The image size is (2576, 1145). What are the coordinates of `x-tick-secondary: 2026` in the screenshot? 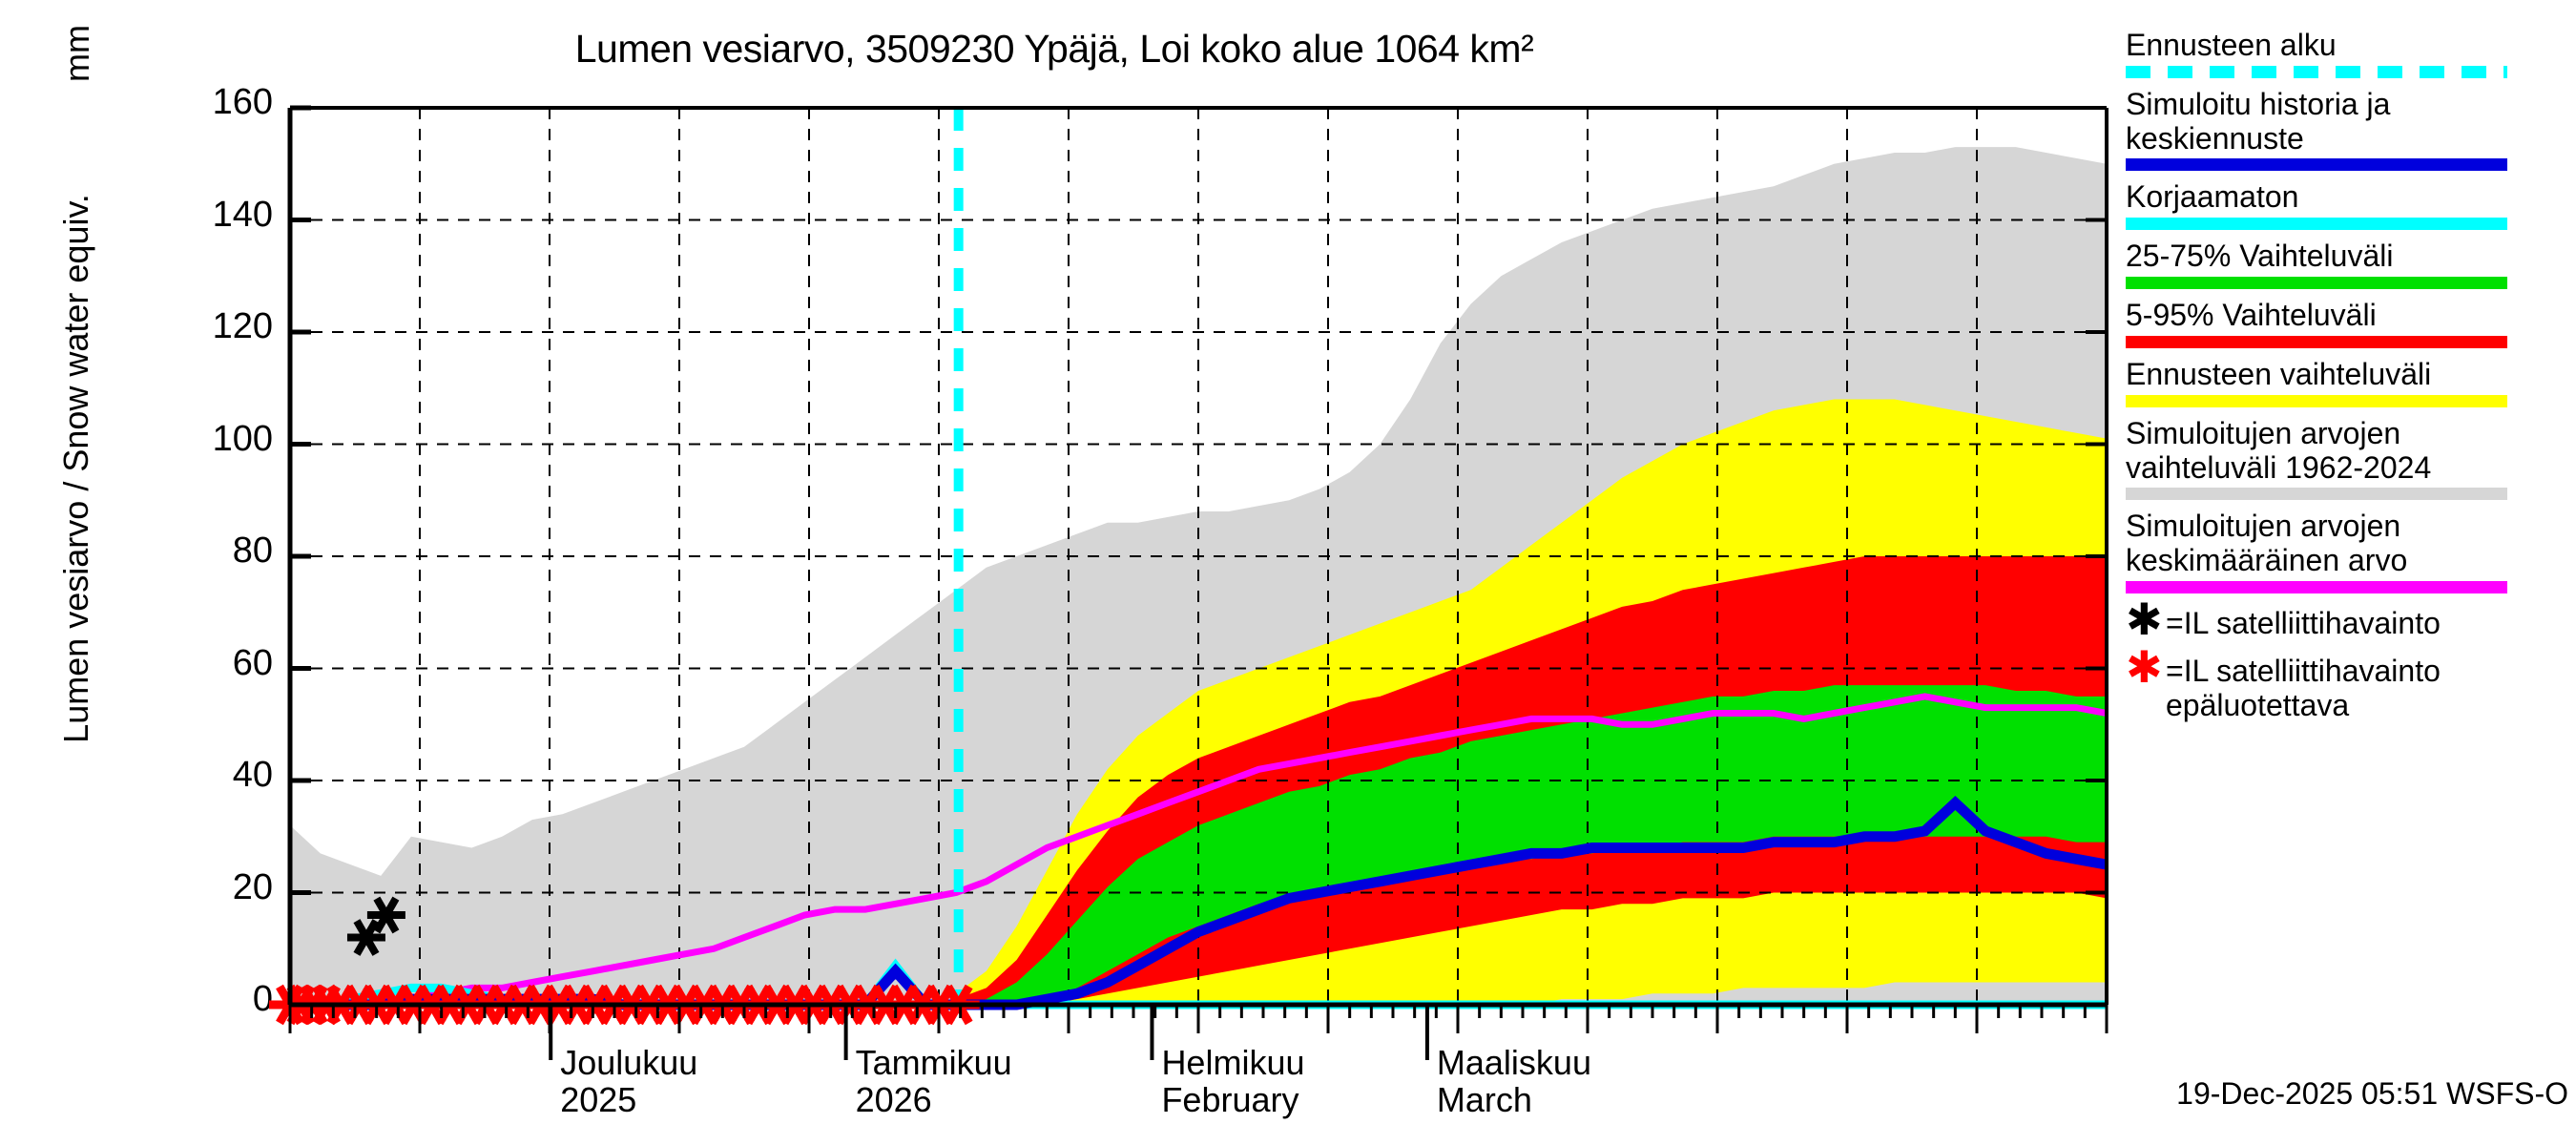 It's located at (893, 1099).